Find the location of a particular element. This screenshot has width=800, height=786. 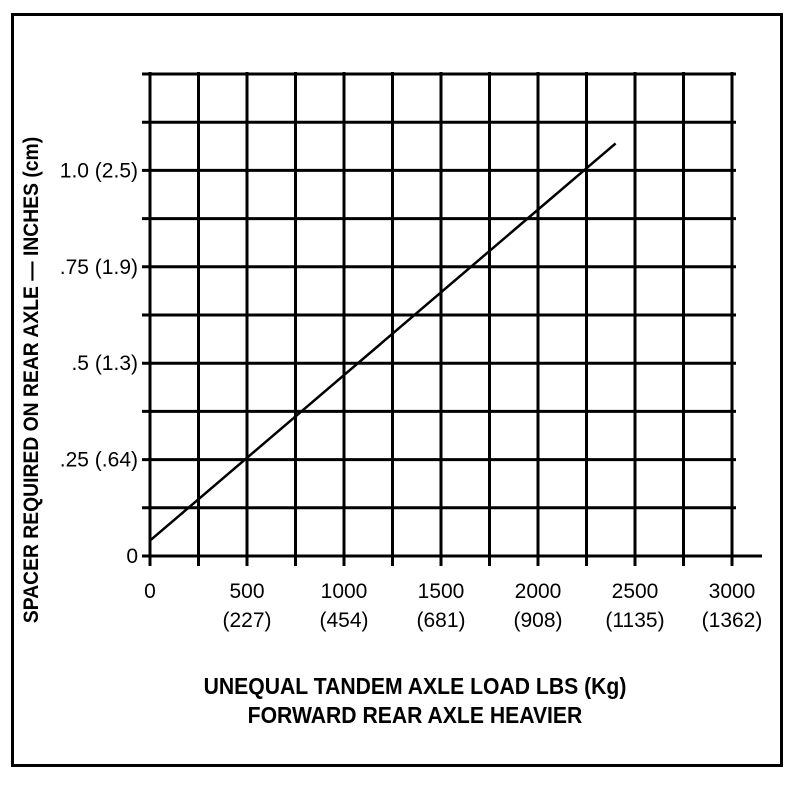

x-tick-label: 1000 is located at coordinates (344, 591).